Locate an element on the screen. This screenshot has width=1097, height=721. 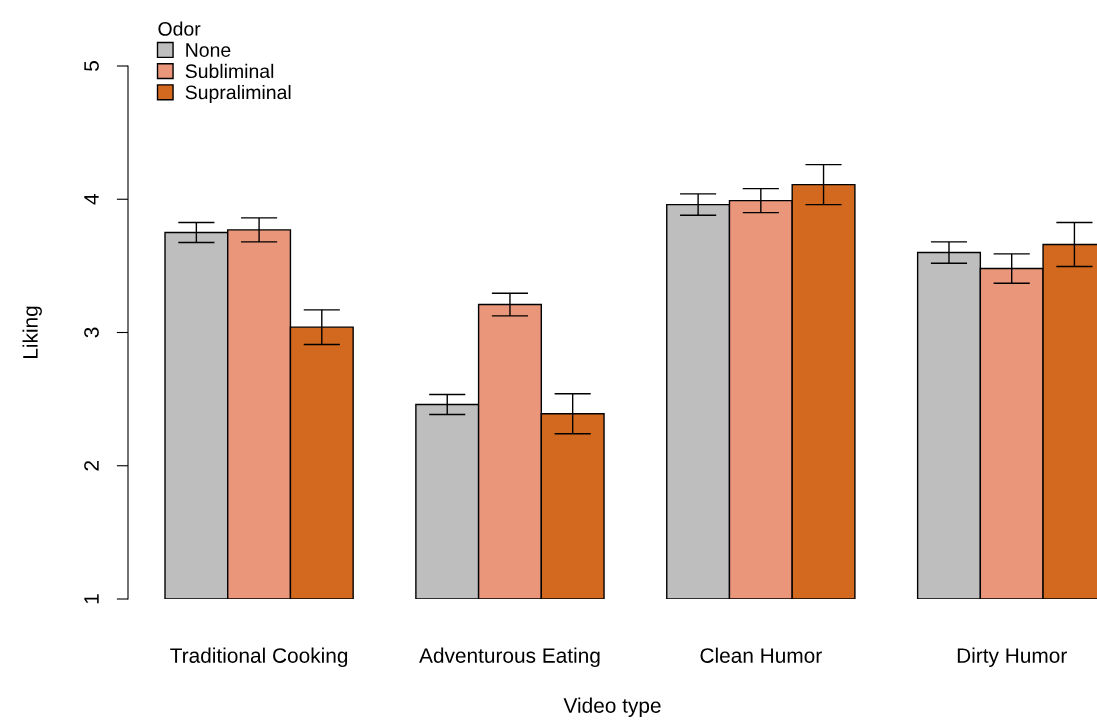
x-tick-label: Clean Humor is located at coordinates (761, 655).